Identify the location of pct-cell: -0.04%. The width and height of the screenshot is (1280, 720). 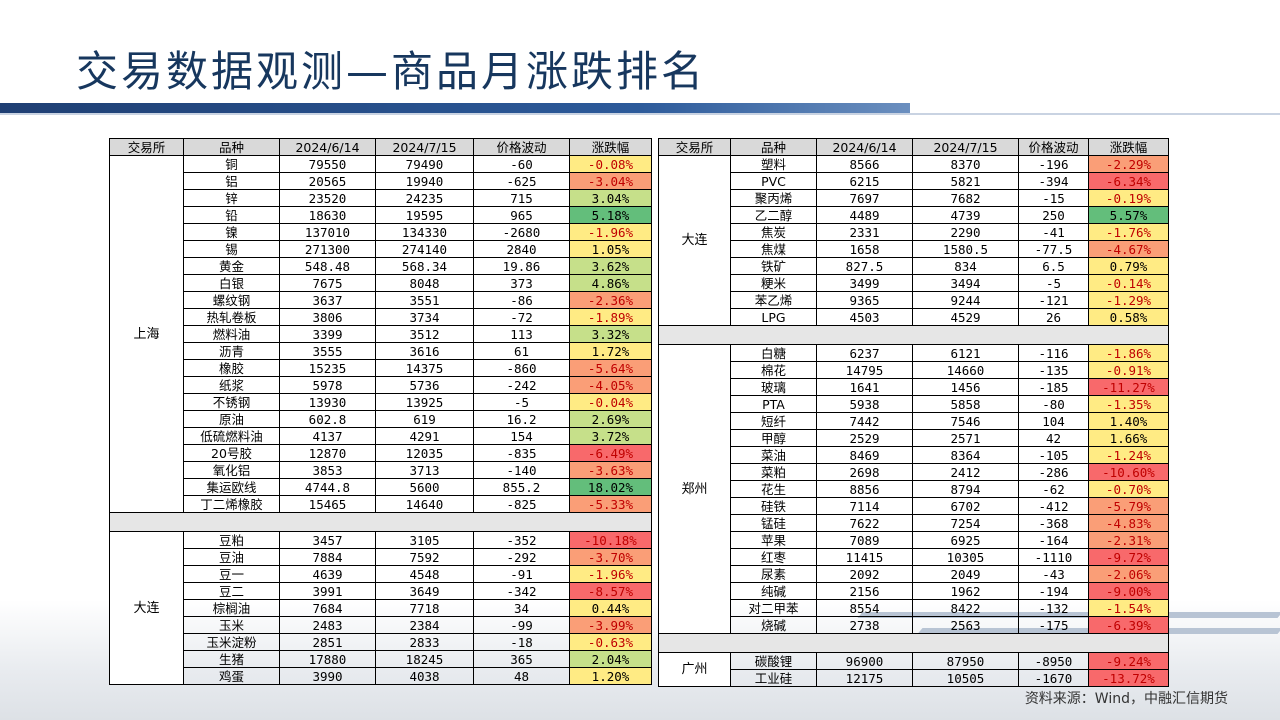
(610, 402).